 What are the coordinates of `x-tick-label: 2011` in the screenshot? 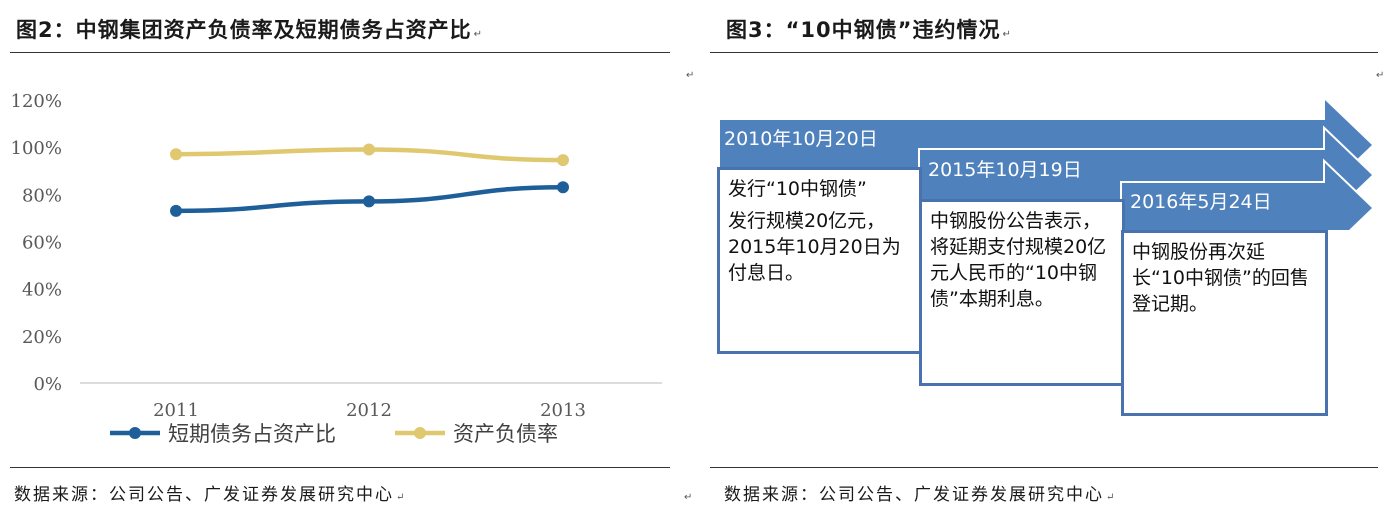 It's located at (176, 410).